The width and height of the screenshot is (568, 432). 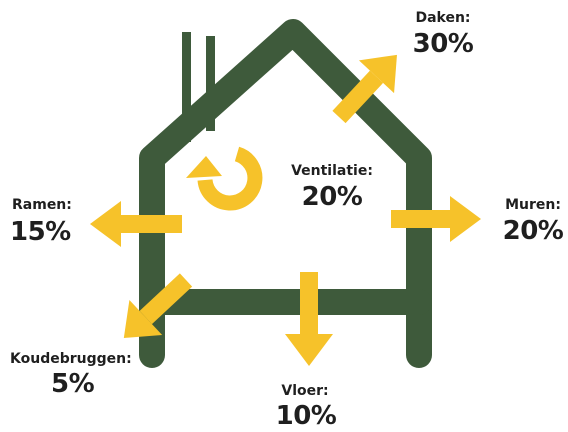 What do you see at coordinates (309, 319) in the screenshot?
I see `arrow-down-icon` at bounding box center [309, 319].